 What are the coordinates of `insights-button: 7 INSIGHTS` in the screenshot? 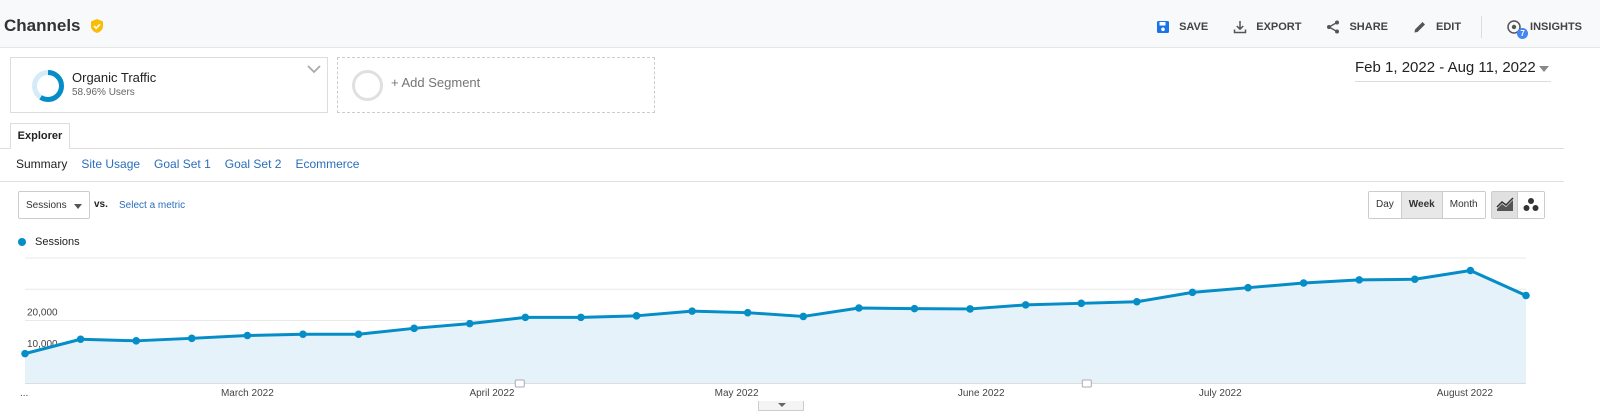 It's located at (1544, 29).